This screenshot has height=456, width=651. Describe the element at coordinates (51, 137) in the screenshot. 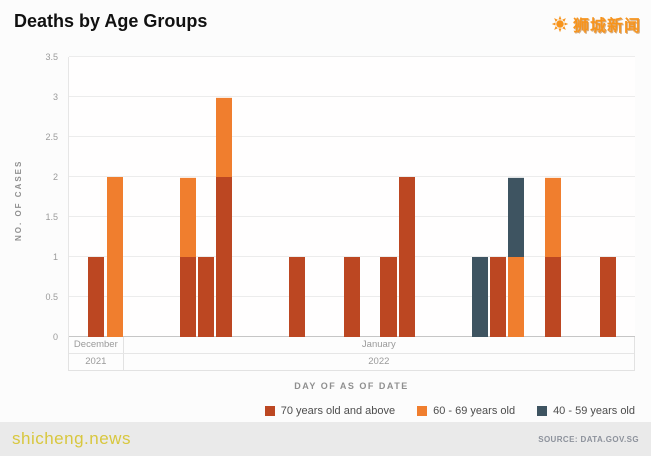

I see `y-tick-label: 2.5` at that location.